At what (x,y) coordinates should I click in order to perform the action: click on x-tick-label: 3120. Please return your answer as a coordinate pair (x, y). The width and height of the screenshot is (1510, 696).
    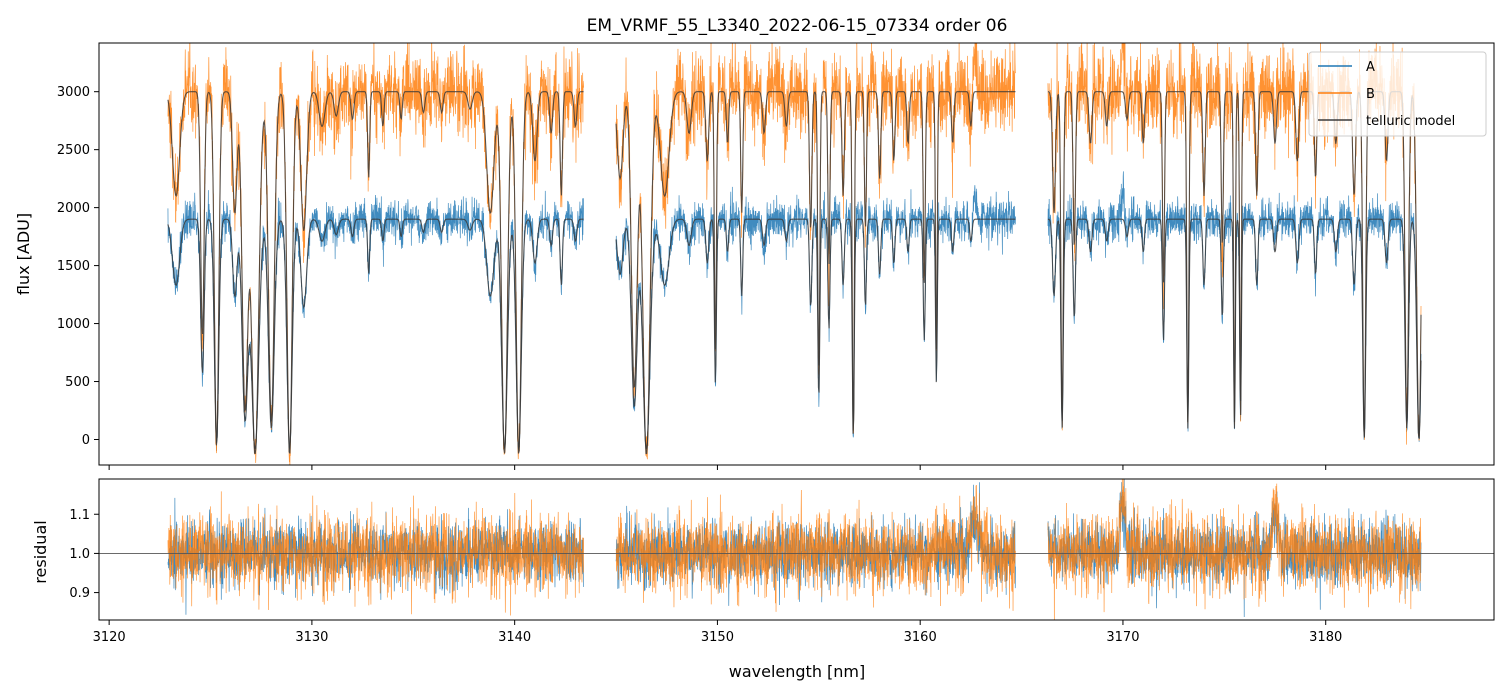
    Looking at the image, I should click on (109, 637).